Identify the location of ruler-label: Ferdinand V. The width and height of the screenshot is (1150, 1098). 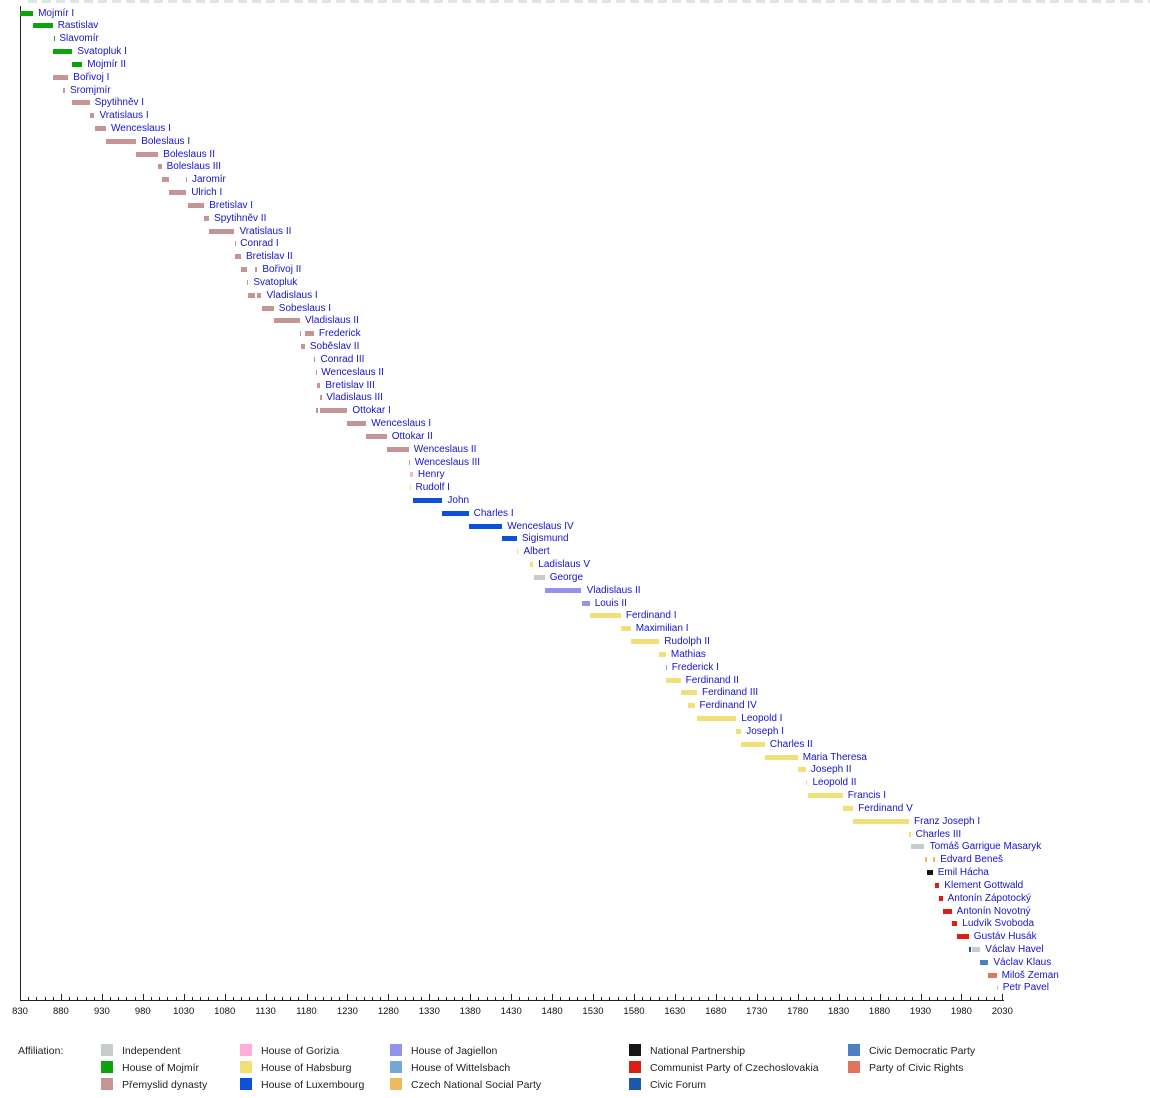
(885, 808).